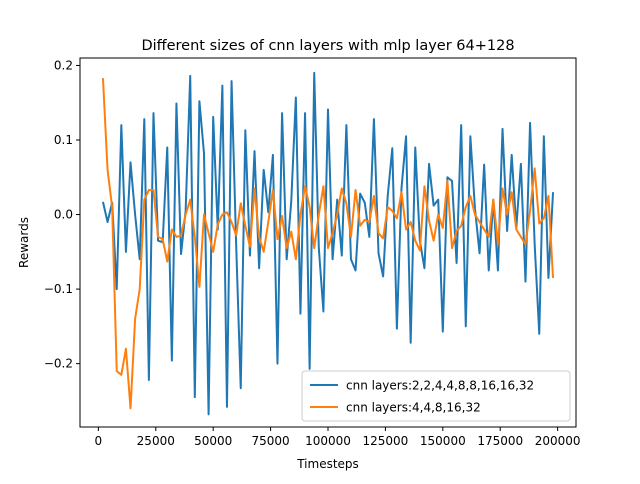 The image size is (640, 484). I want to click on y-tick-label: 0.2, so click(63, 65).